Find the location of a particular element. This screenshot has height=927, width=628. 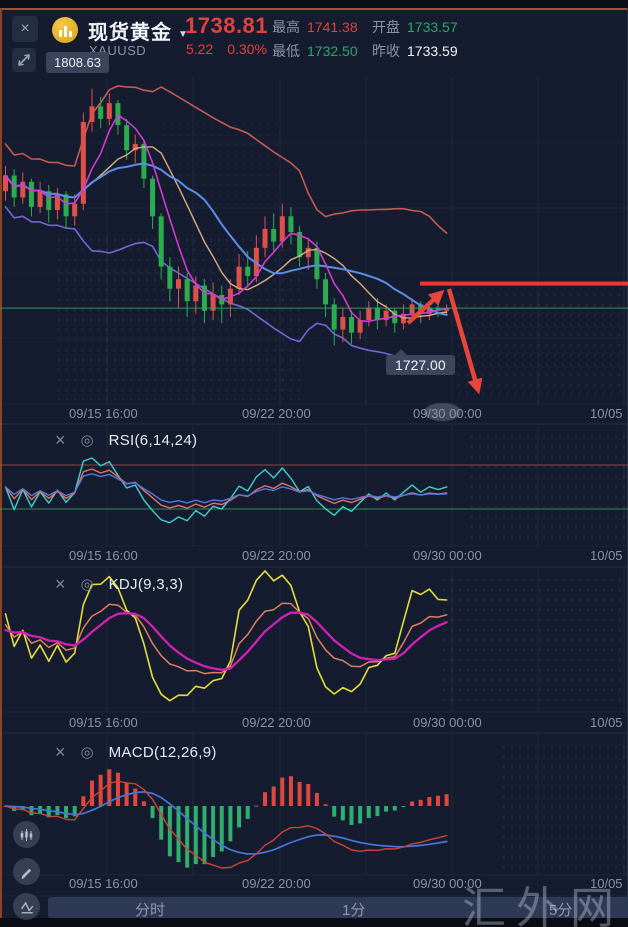

chevron-down-icon: ▼ is located at coordinates (183, 34).